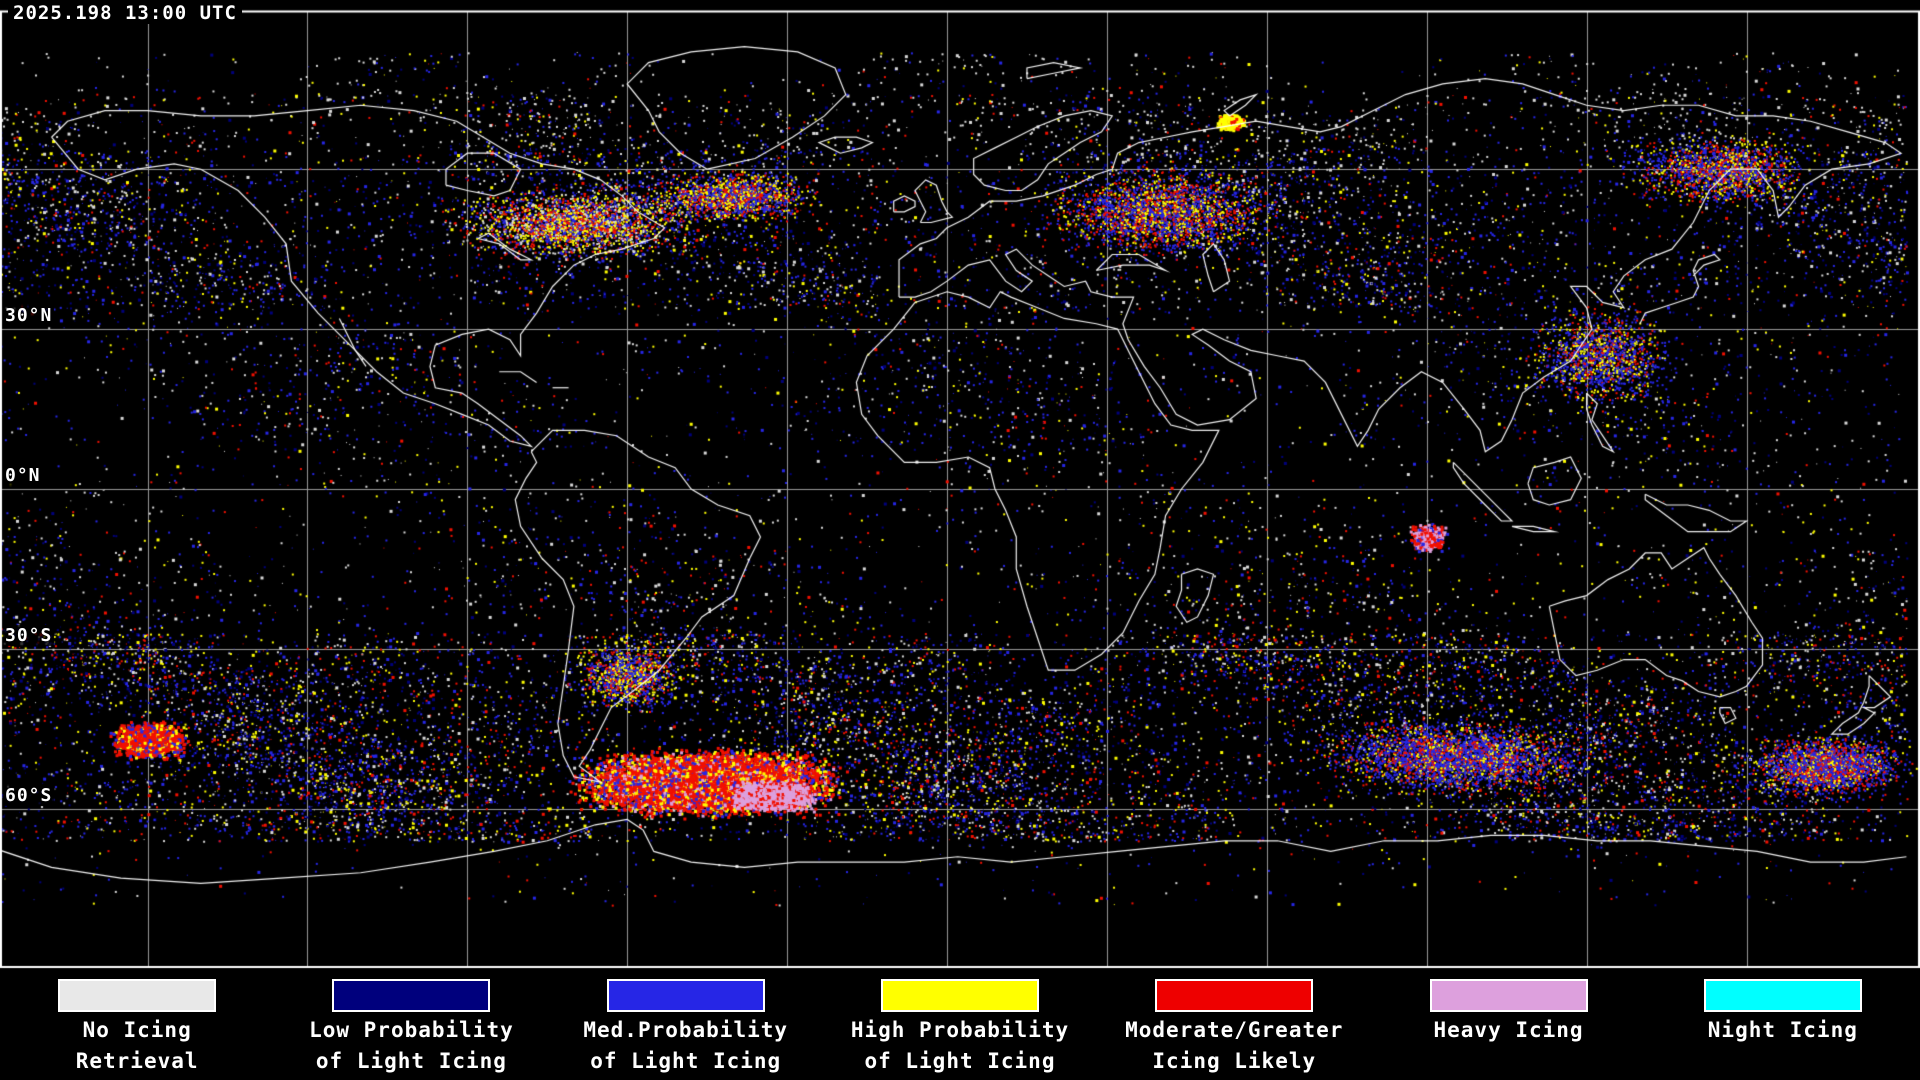  I want to click on legend-label: Low Probability, so click(411, 1030).